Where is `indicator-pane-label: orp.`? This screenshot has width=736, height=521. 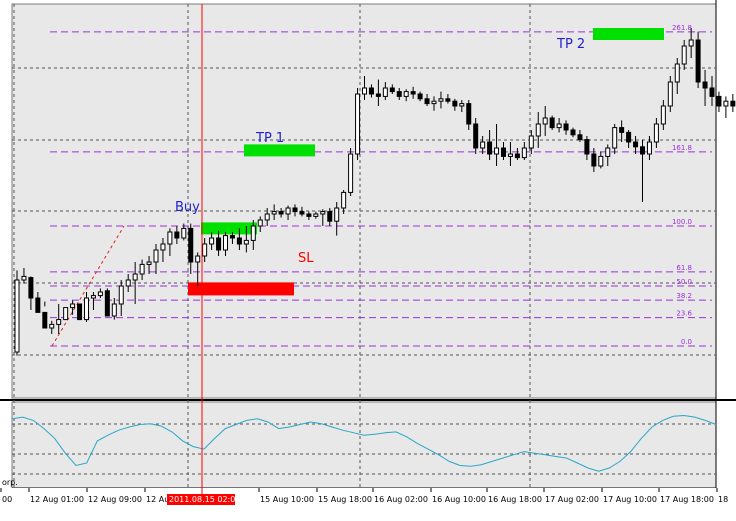
indicator-pane-label: orp. is located at coordinates (10, 482).